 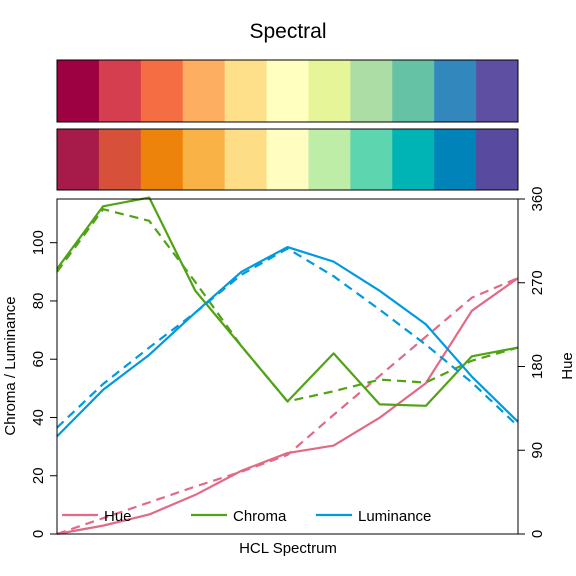 I want to click on left-tick-label-4: 80, so click(x=38, y=301).